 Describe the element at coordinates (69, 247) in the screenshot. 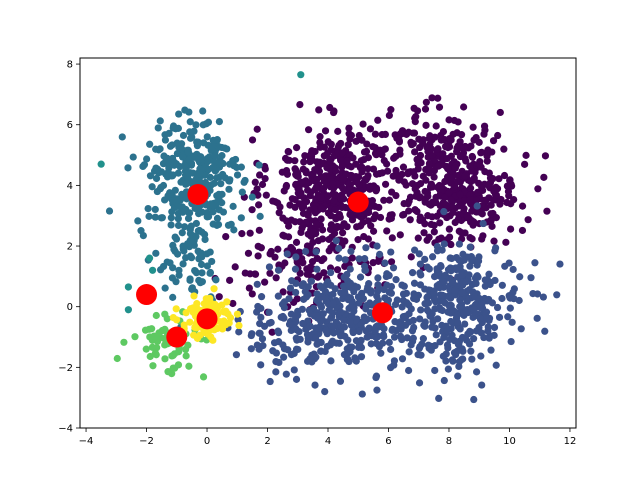

I see `y-axis: −4 −2 0 2 4 6 8` at that location.